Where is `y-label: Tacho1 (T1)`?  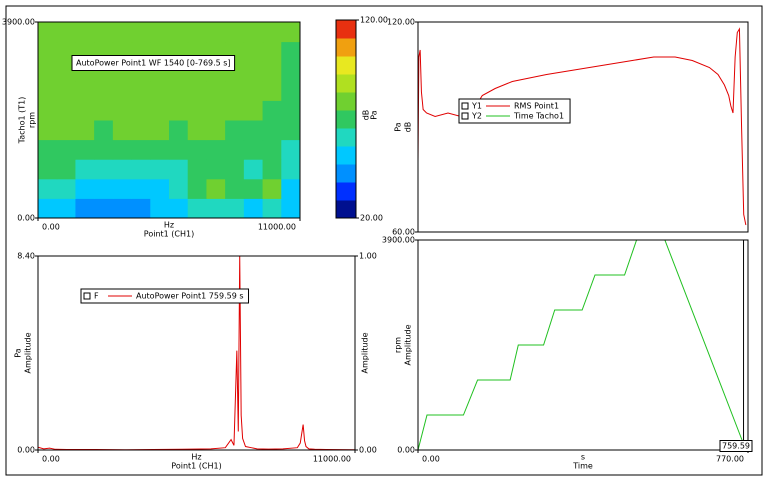
y-label: Tacho1 (T1) is located at coordinates (22, 121).